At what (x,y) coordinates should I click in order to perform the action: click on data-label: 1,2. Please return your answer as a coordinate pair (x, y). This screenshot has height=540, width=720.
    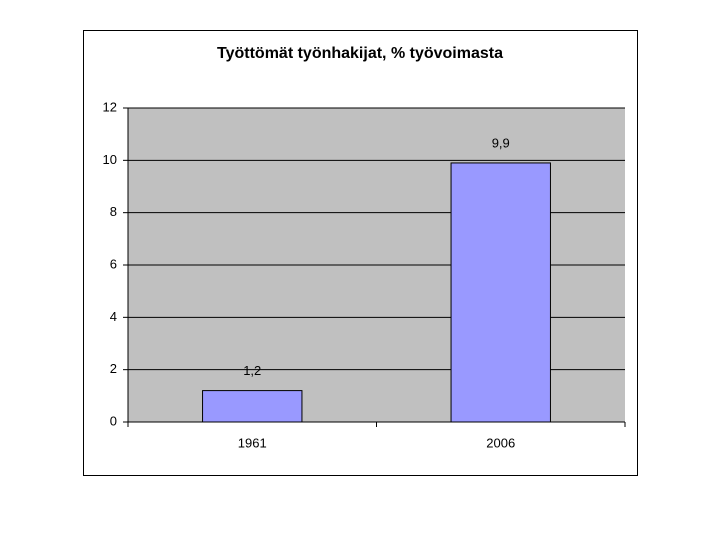
    Looking at the image, I should click on (252, 370).